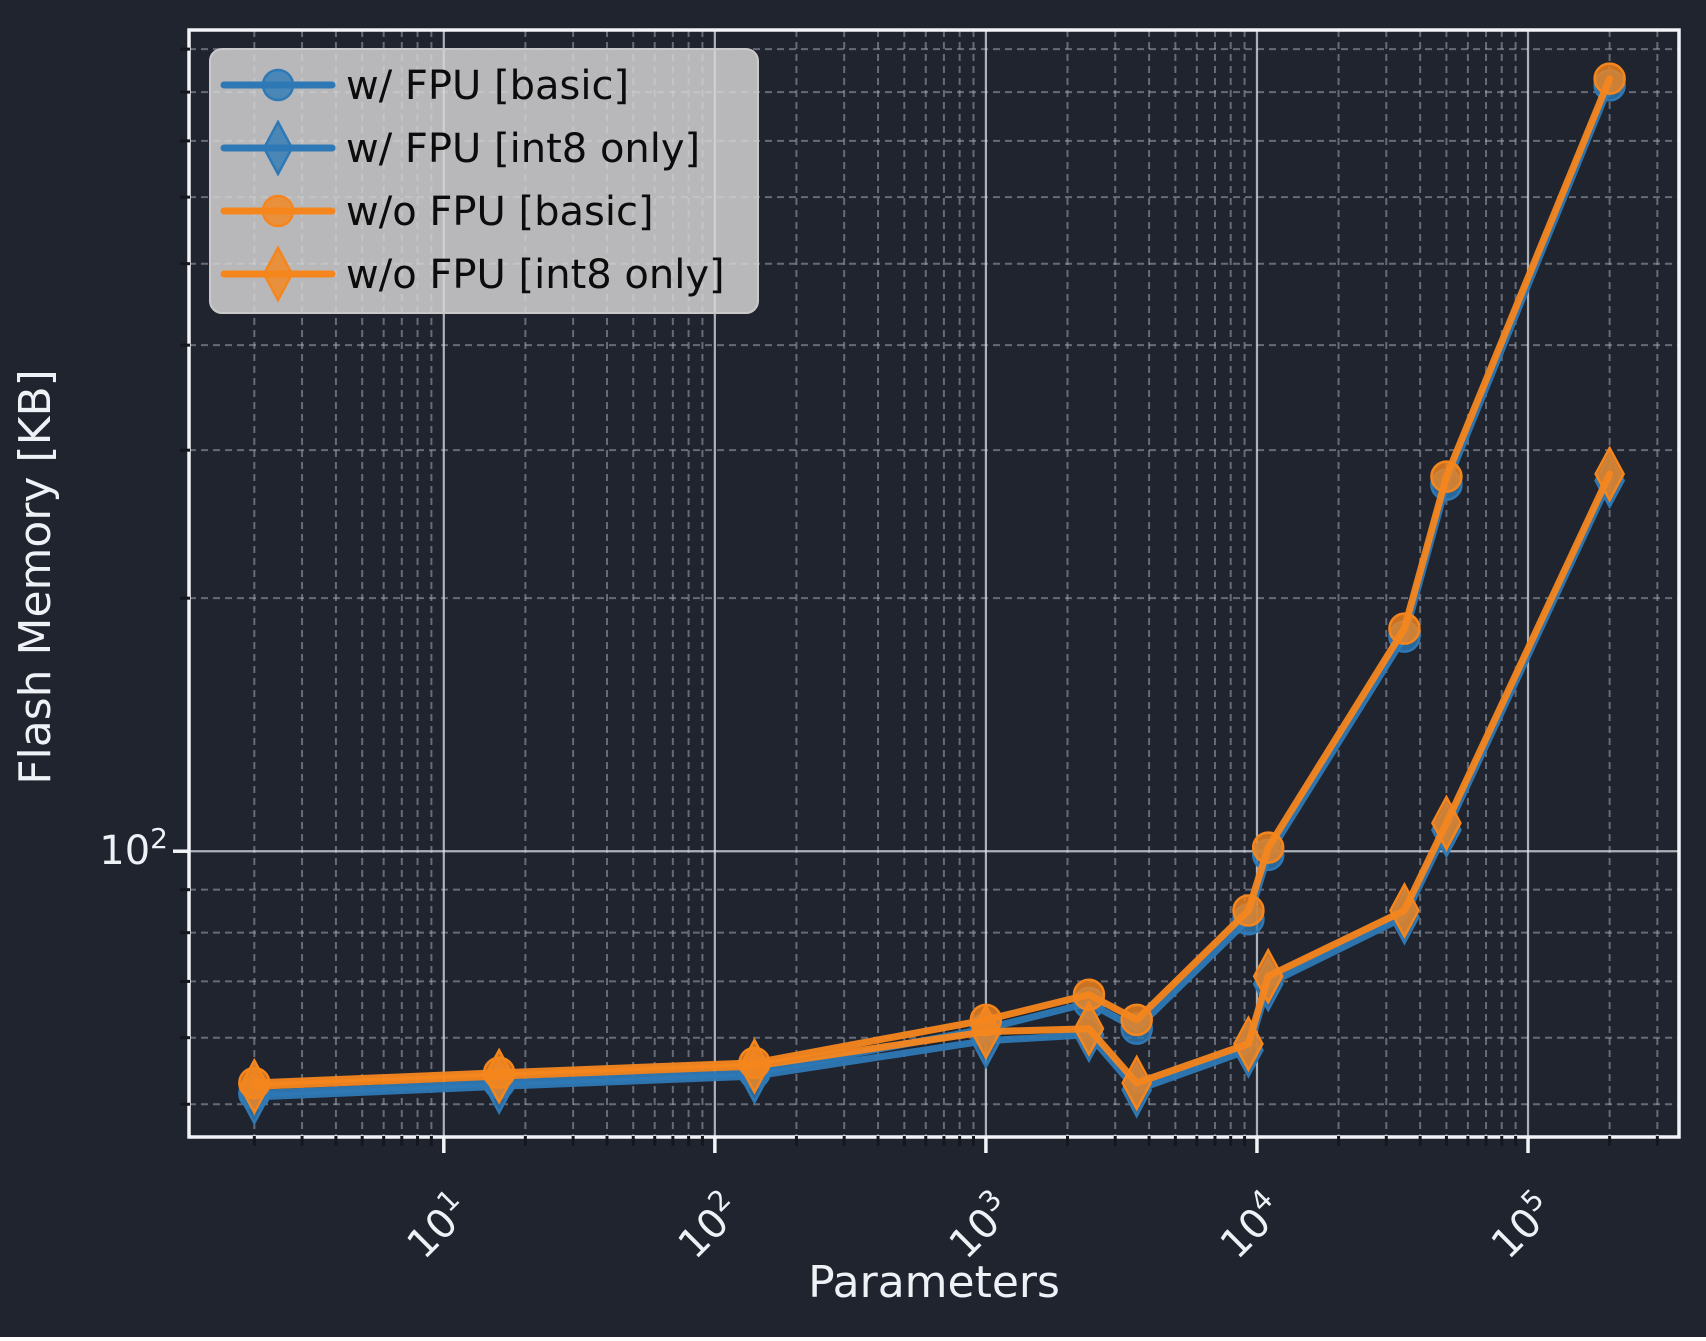 The image size is (1706, 1341). What do you see at coordinates (487, 86) in the screenshot?
I see `legend-item-label: w/ FPU [basic]` at bounding box center [487, 86].